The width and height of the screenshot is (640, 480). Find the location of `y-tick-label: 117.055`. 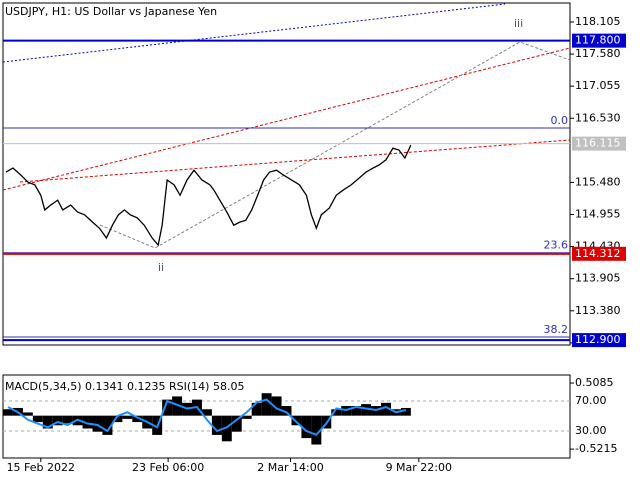

y-tick-label: 117.055 is located at coordinates (598, 85).